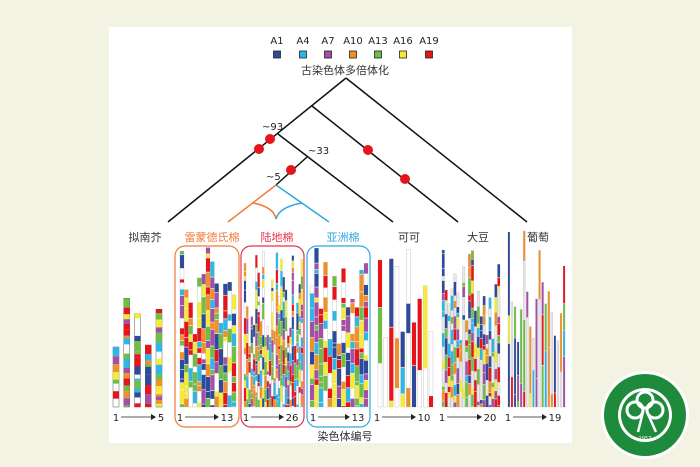 The width and height of the screenshot is (700, 467). What do you see at coordinates (403, 41) in the screenshot?
I see `legend-label: A16` at bounding box center [403, 41].